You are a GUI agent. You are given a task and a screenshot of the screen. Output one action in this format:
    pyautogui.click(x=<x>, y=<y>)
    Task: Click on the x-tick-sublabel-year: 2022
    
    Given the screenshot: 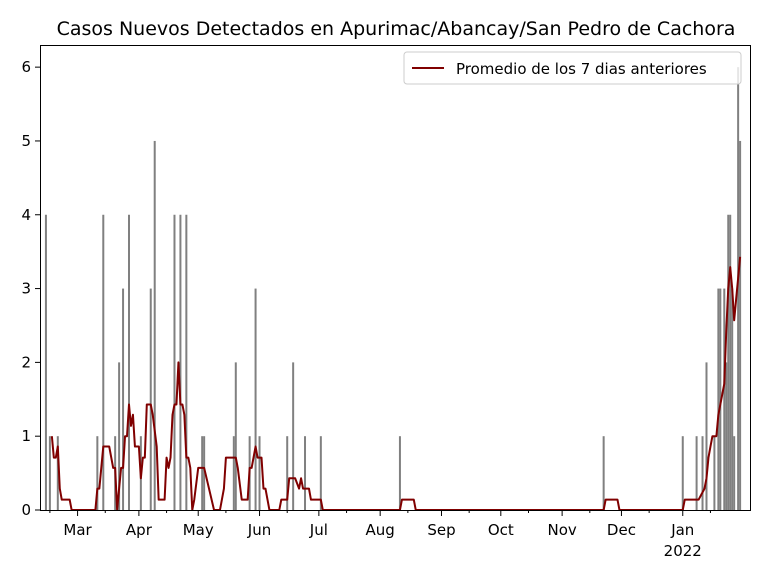 What is the action you would take?
    pyautogui.click(x=683, y=551)
    